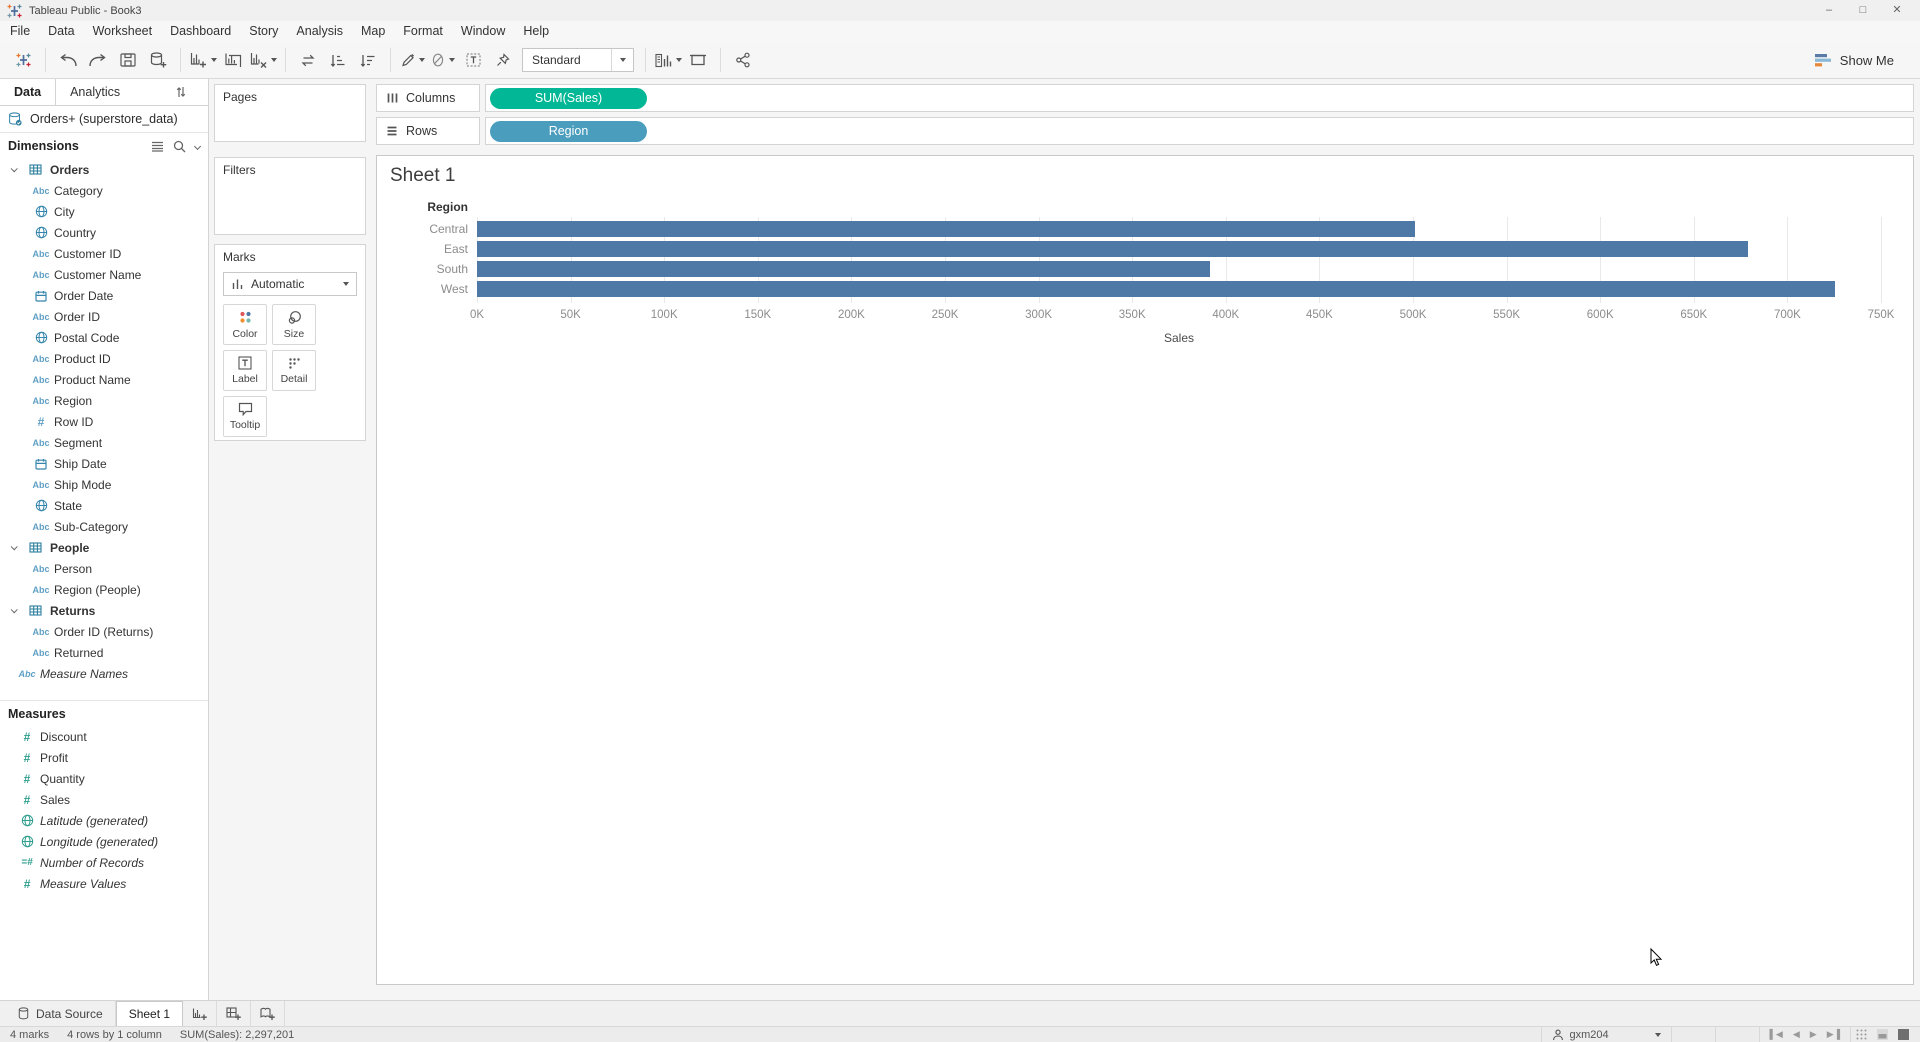  I want to click on menu-item-worksheet: Worksheet, so click(122, 31).